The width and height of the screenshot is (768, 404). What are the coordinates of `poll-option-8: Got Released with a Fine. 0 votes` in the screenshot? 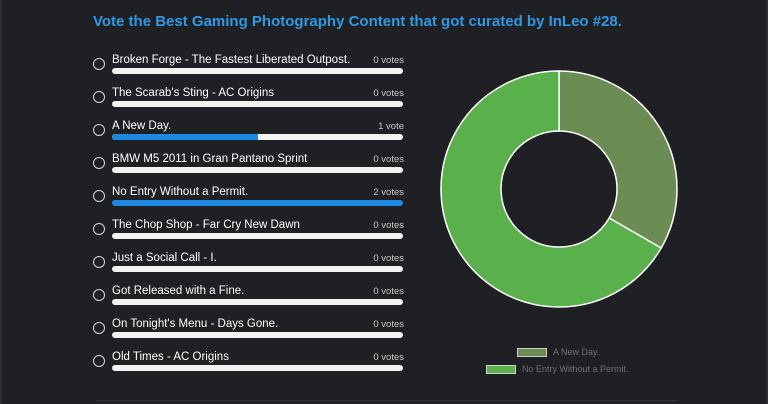 It's located at (248, 299).